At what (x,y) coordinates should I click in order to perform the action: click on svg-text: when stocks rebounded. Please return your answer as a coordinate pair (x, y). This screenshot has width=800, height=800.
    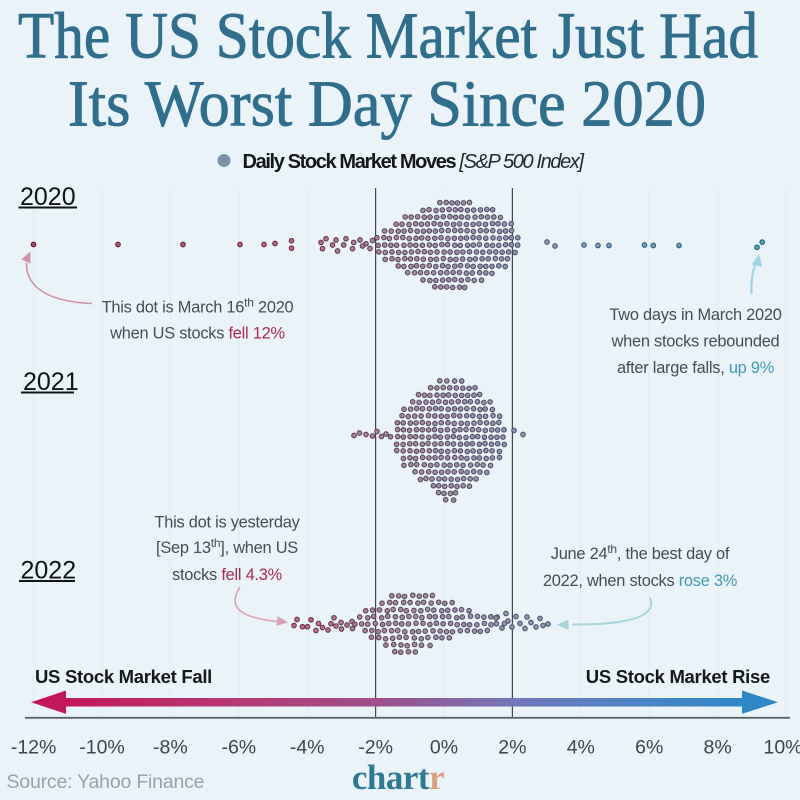
    Looking at the image, I should click on (695, 342).